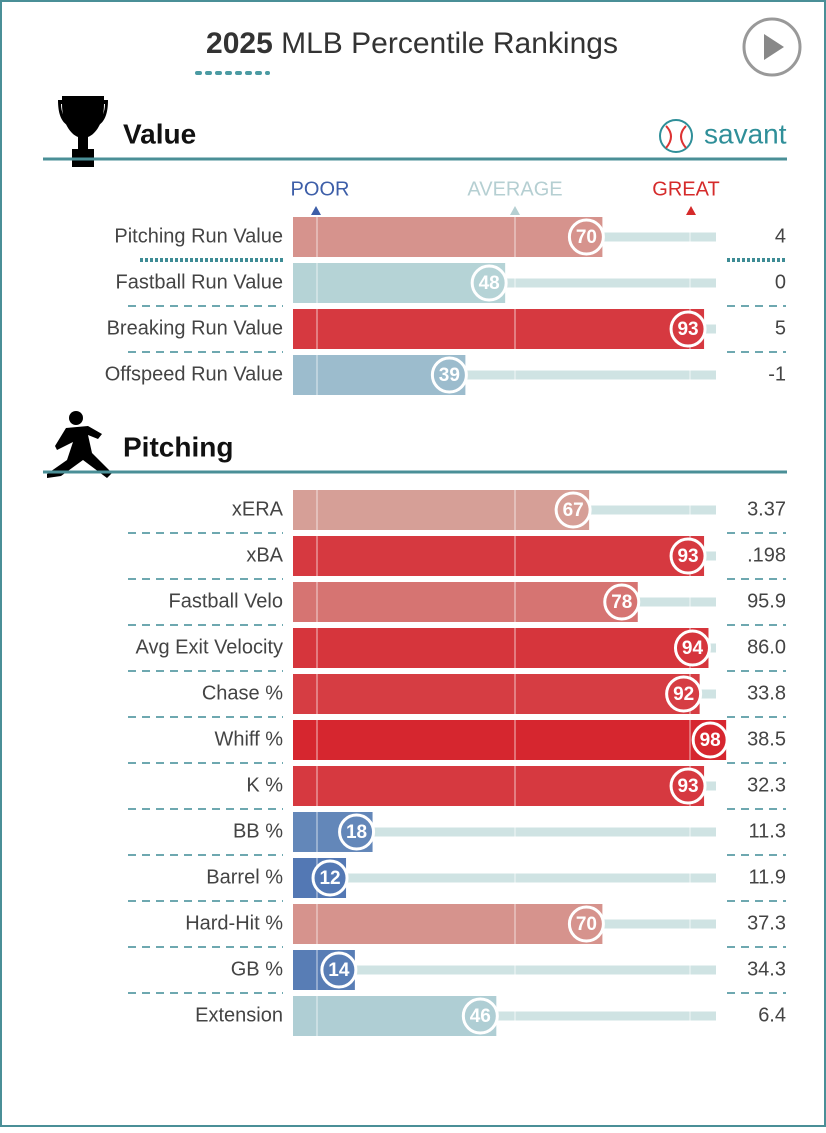  What do you see at coordinates (766, 785) in the screenshot?
I see `stat-value: 32.3` at bounding box center [766, 785].